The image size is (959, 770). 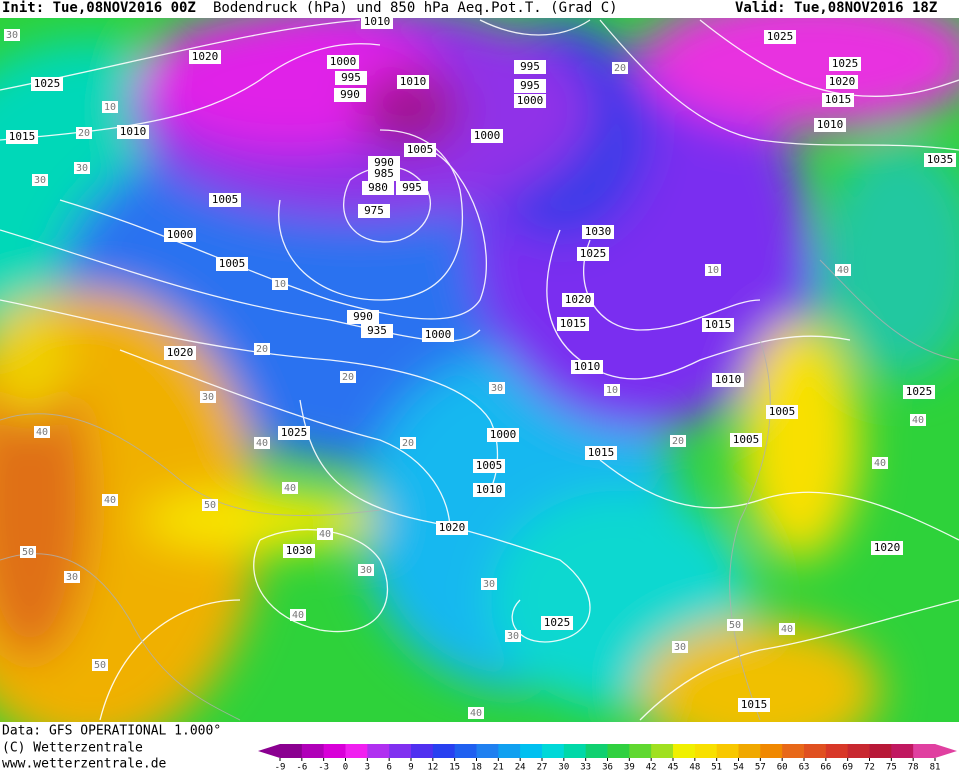 I want to click on colorbar-high-arrow, so click(x=946, y=751).